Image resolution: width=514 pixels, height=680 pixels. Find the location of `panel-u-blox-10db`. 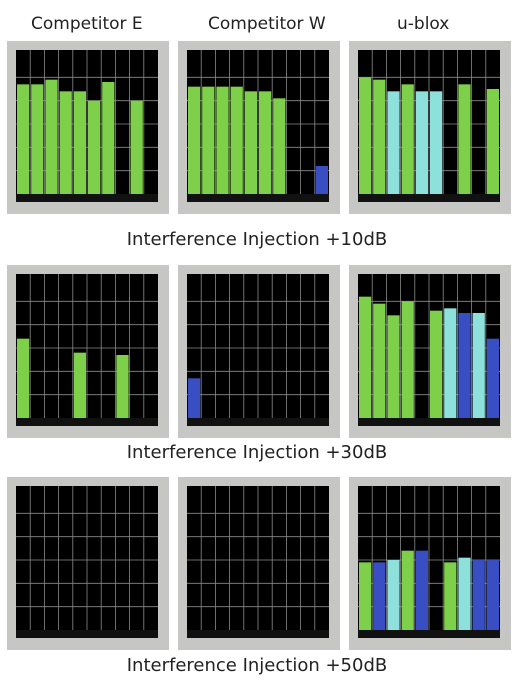

panel-u-blox-10db is located at coordinates (430, 127).